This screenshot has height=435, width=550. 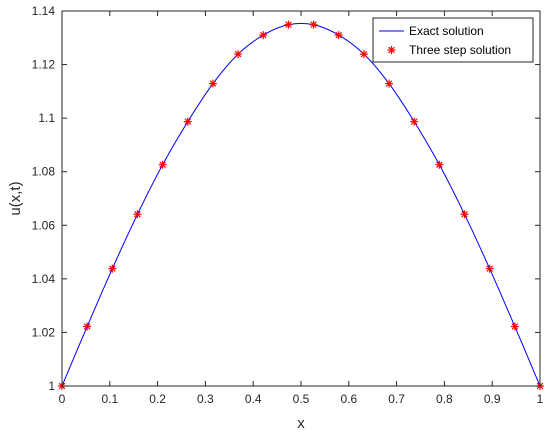 What do you see at coordinates (446, 31) in the screenshot?
I see `legend-entry-exact: Exact solution` at bounding box center [446, 31].